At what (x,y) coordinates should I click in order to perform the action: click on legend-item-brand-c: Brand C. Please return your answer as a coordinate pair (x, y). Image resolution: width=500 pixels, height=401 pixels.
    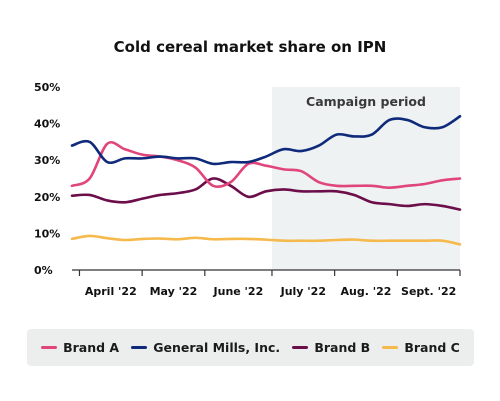
    Looking at the image, I should click on (421, 347).